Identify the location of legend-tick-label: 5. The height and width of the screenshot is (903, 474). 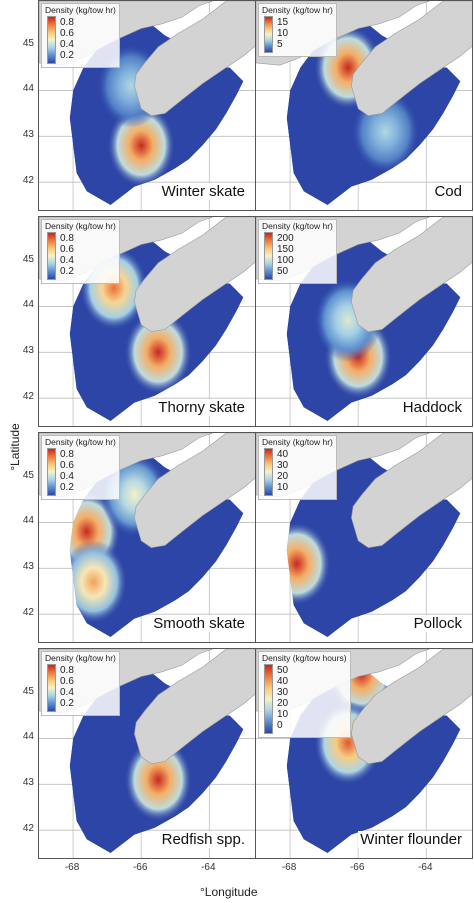
(280, 44).